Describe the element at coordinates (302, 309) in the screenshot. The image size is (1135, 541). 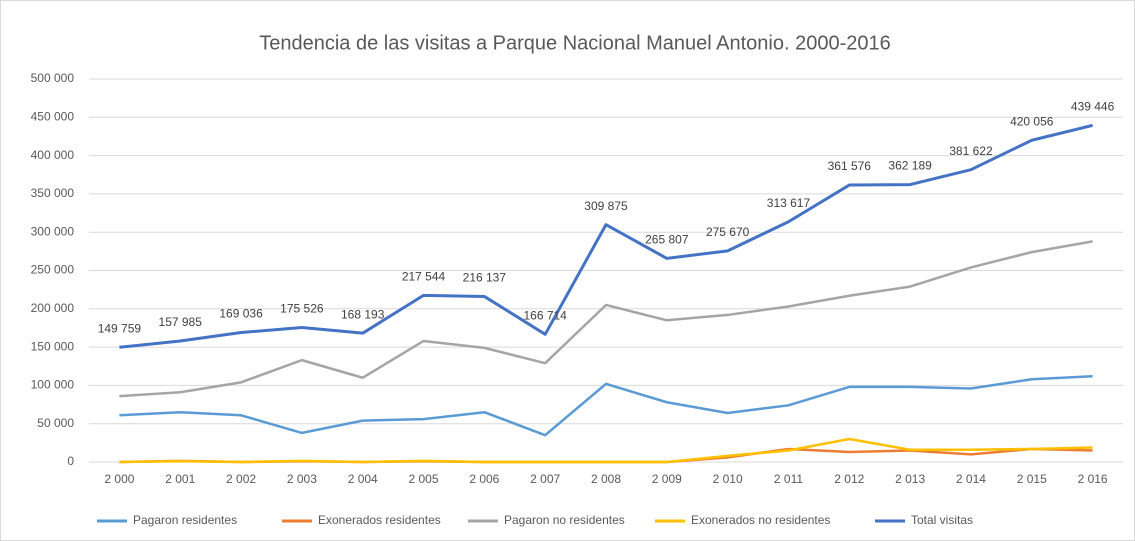
I see `data-label: 175 526` at that location.